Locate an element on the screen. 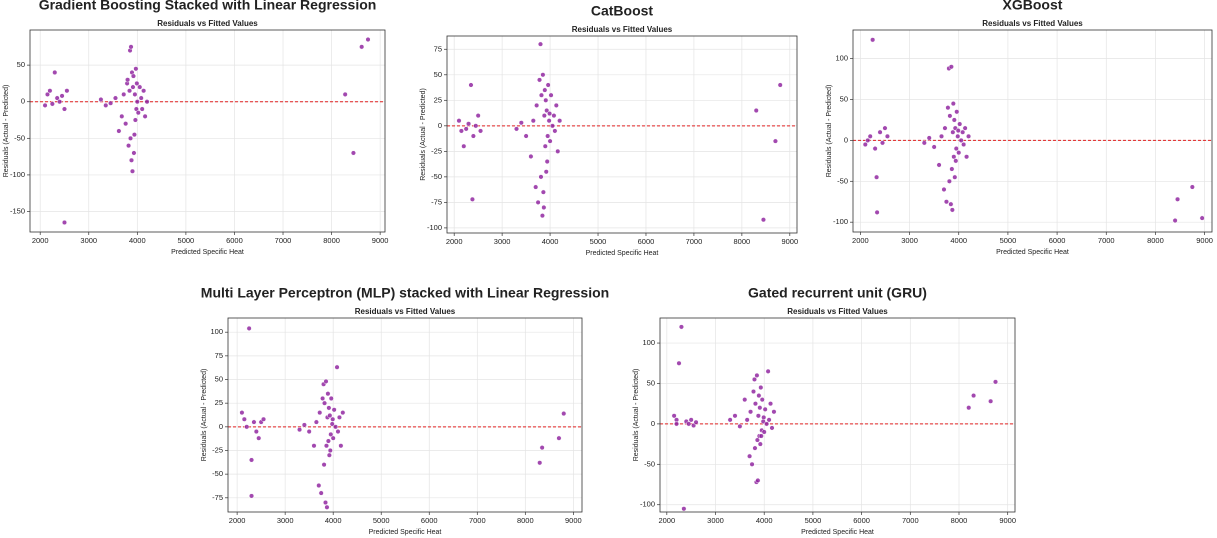 This screenshot has height=538, width=1217. panel-title: CatBoost is located at coordinates (622, 11).